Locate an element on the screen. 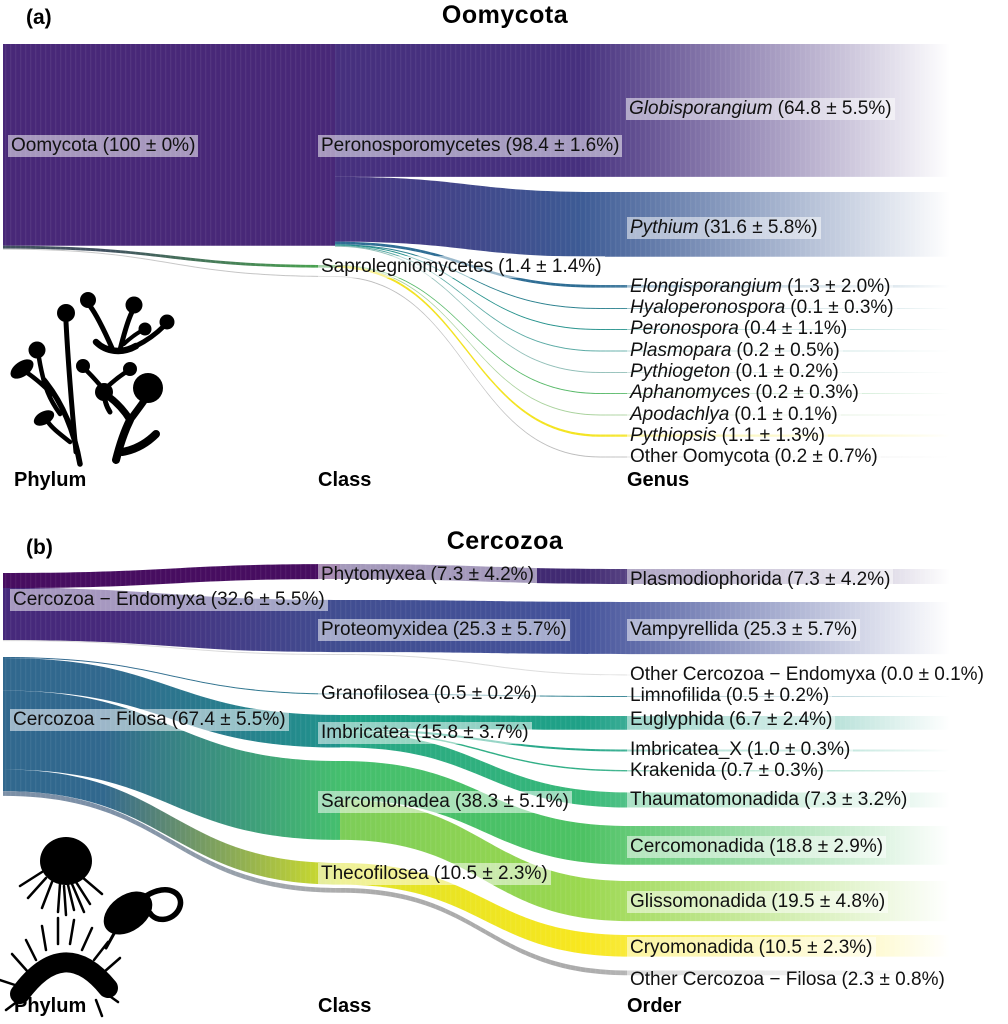  node-label-aphanomyces: Aphanomyces (0.2 ± 0.3%) is located at coordinates (744, 393).